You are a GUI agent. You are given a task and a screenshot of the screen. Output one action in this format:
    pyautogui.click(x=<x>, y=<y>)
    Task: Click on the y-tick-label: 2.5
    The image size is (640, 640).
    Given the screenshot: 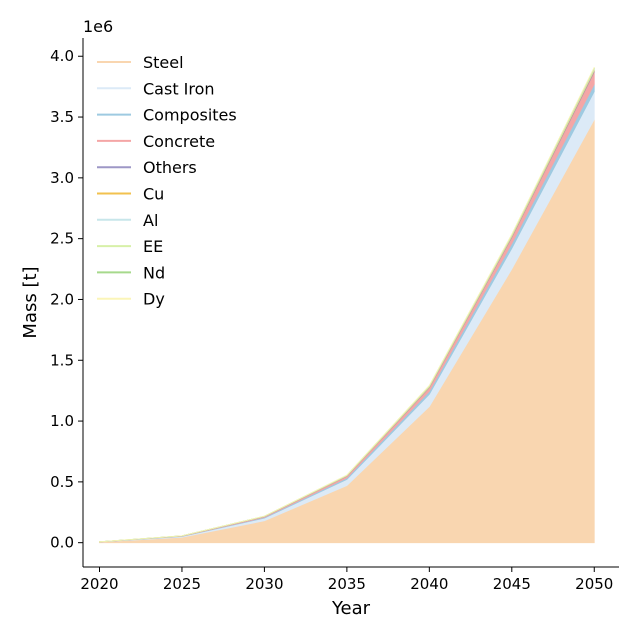 What is the action you would take?
    pyautogui.click(x=62, y=239)
    